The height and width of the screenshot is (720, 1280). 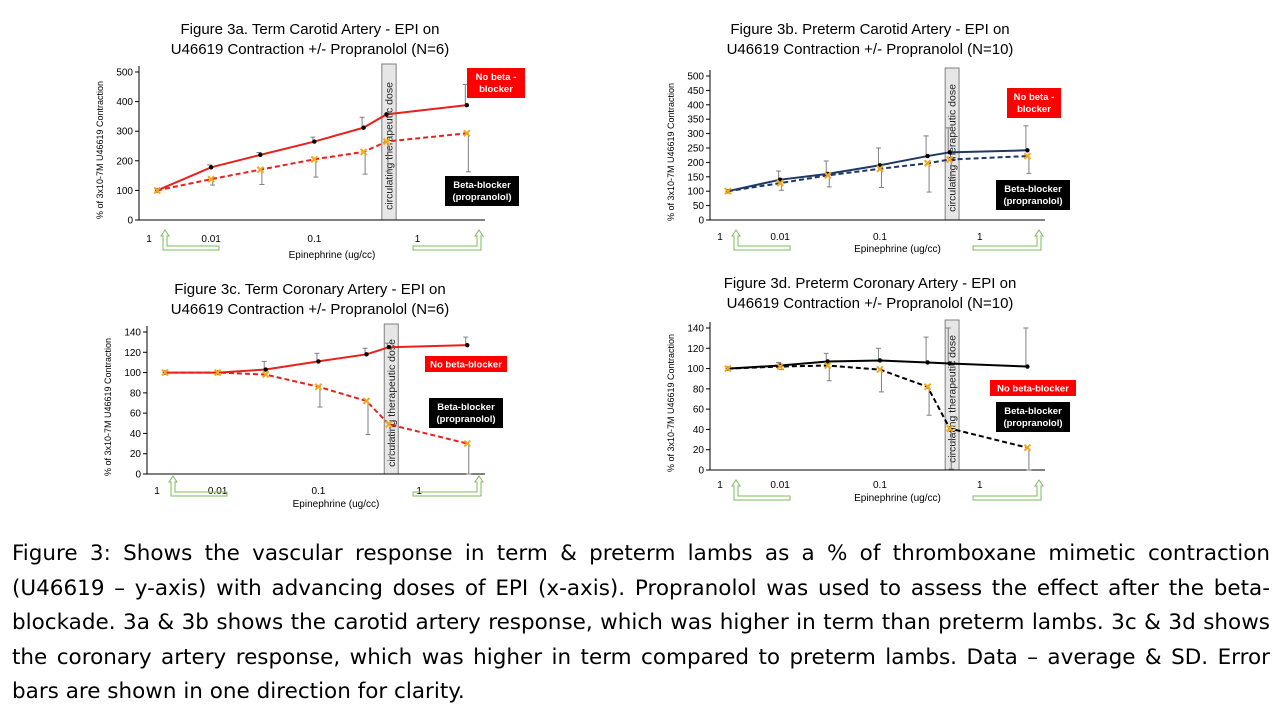 I want to click on chart-3a-title-line1: Figure 3a. Term Carotid Artery - EPI on, so click(x=310, y=29).